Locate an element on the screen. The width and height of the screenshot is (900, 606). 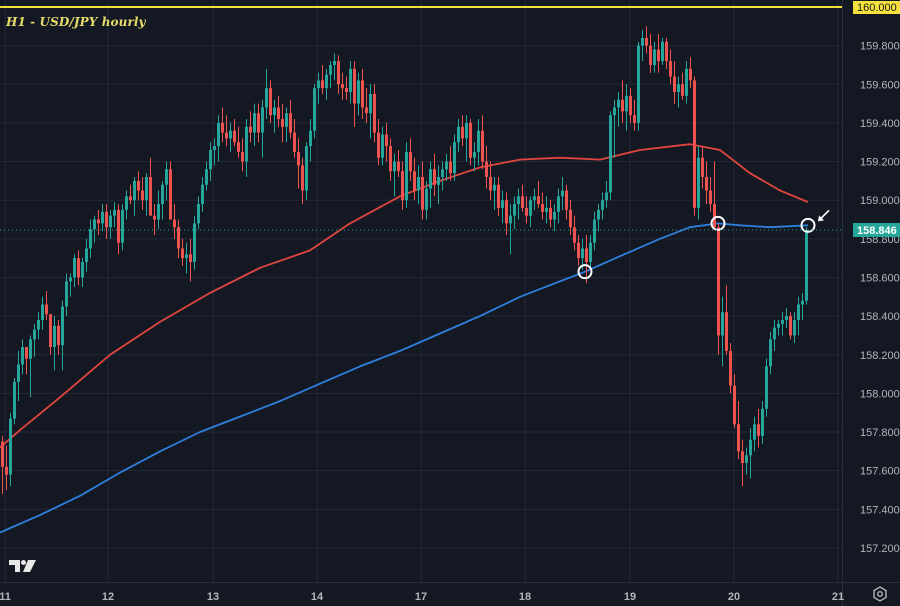
price-tick-label: 159.400 is located at coordinates (880, 124).